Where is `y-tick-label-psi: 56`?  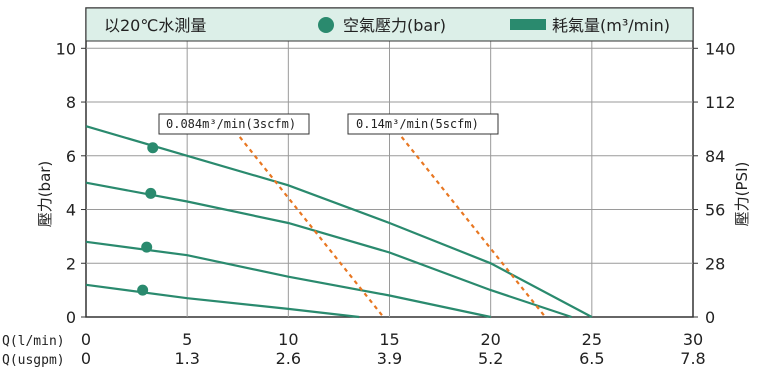
y-tick-label-psi: 56 is located at coordinates (715, 210).